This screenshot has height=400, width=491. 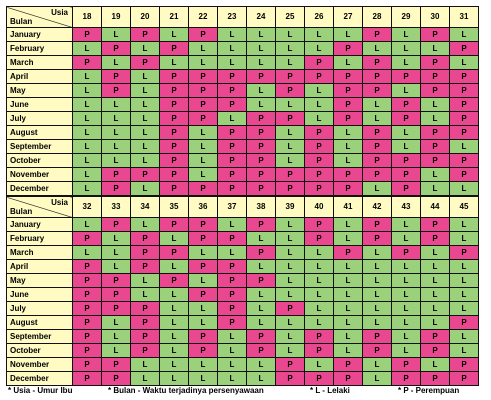 What do you see at coordinates (242, 160) in the screenshot?
I see `table-row: October L L L P L P P L P L P P P P` at bounding box center [242, 160].